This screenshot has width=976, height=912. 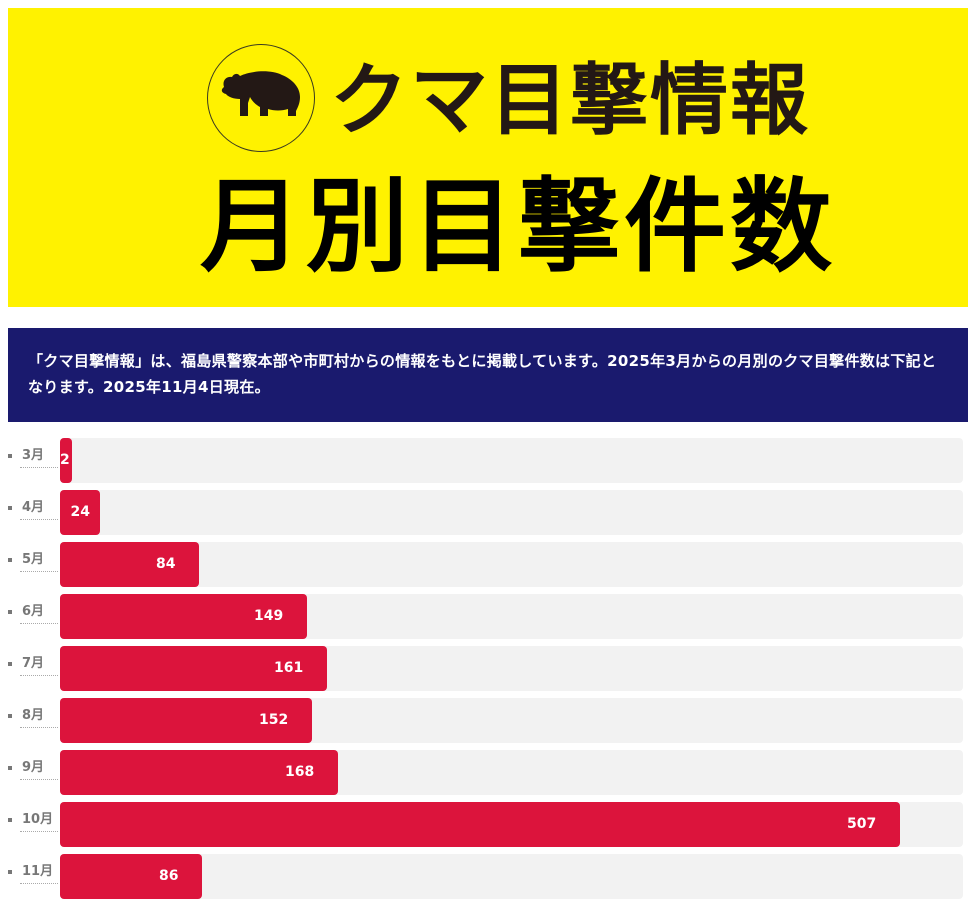 What do you see at coordinates (169, 876) in the screenshot?
I see `data-label: 86` at bounding box center [169, 876].